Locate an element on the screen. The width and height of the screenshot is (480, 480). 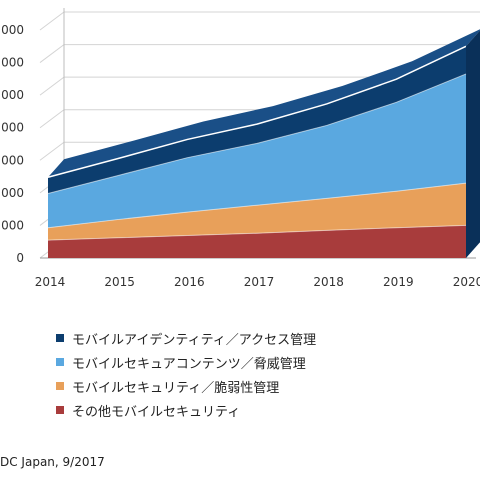
x-tick-labels: 2014 2015 2016 2017 2018 2019 2020 is located at coordinates (257, 282).